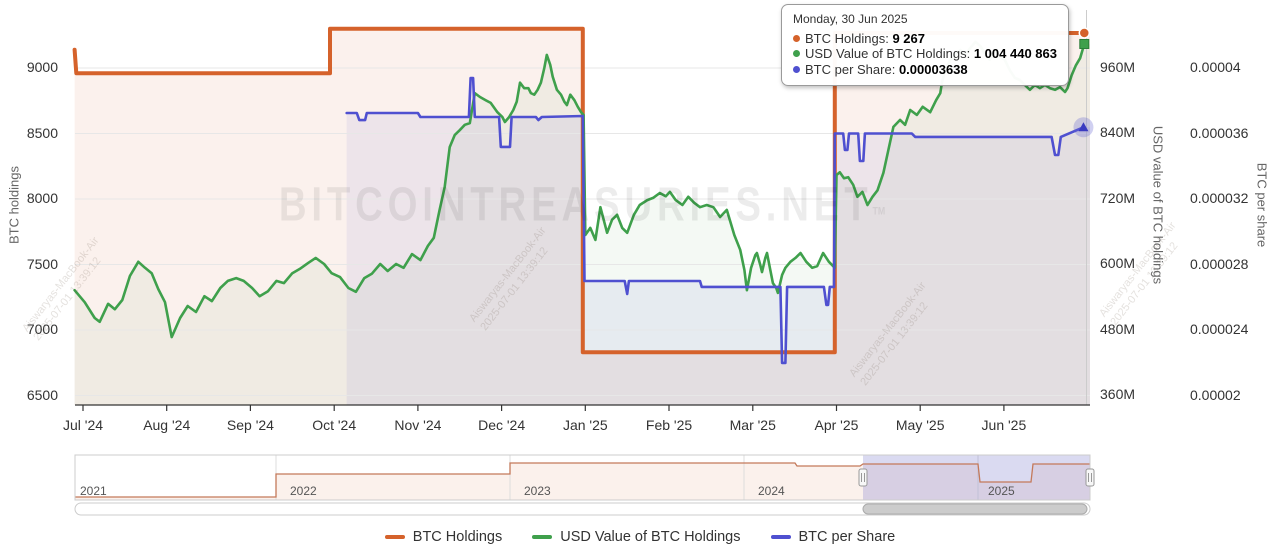  Describe the element at coordinates (1001, 491) in the screenshot. I see `navigator-year-label: 2025` at that location.